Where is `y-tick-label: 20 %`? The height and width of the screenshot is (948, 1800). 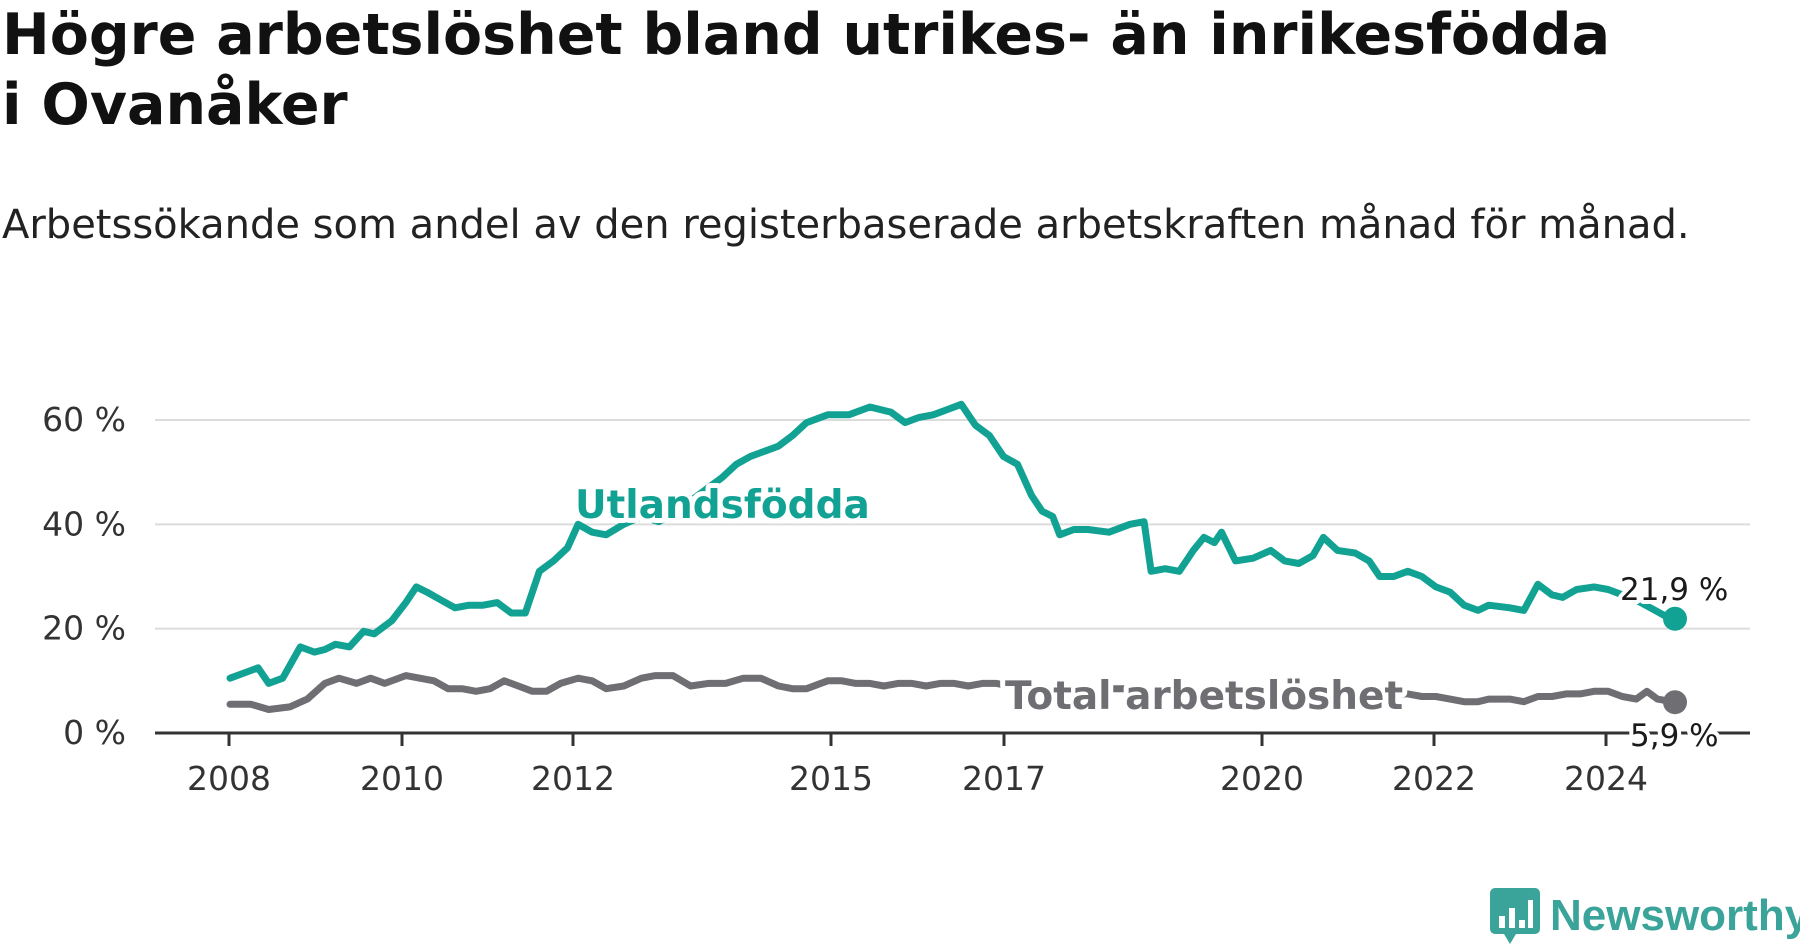
y-tick-label: 20 % is located at coordinates (84, 628).